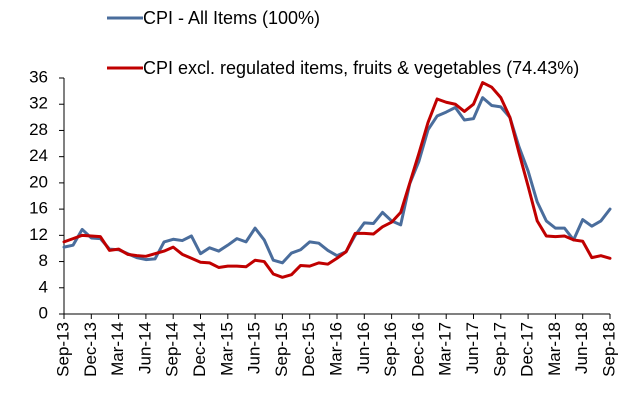  I want to click on y-tick-label: 4, so click(43, 286).